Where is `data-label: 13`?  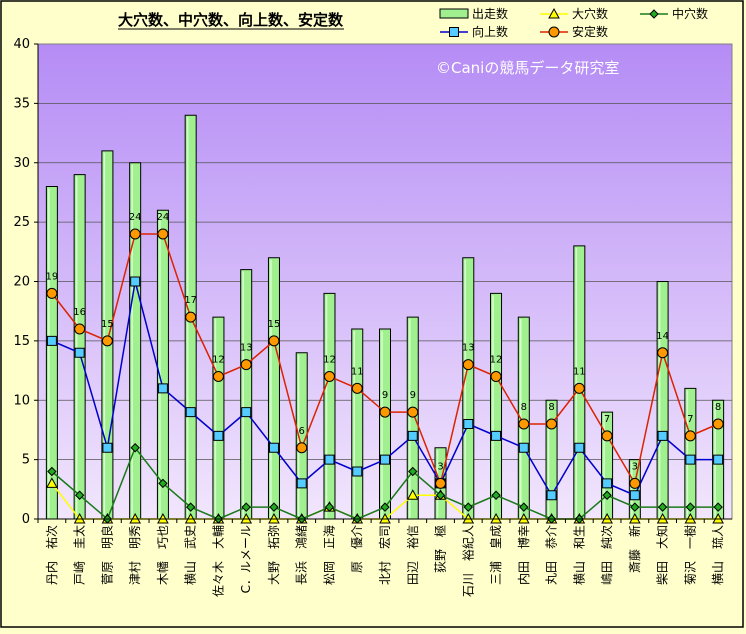
data-label: 13 is located at coordinates (246, 348).